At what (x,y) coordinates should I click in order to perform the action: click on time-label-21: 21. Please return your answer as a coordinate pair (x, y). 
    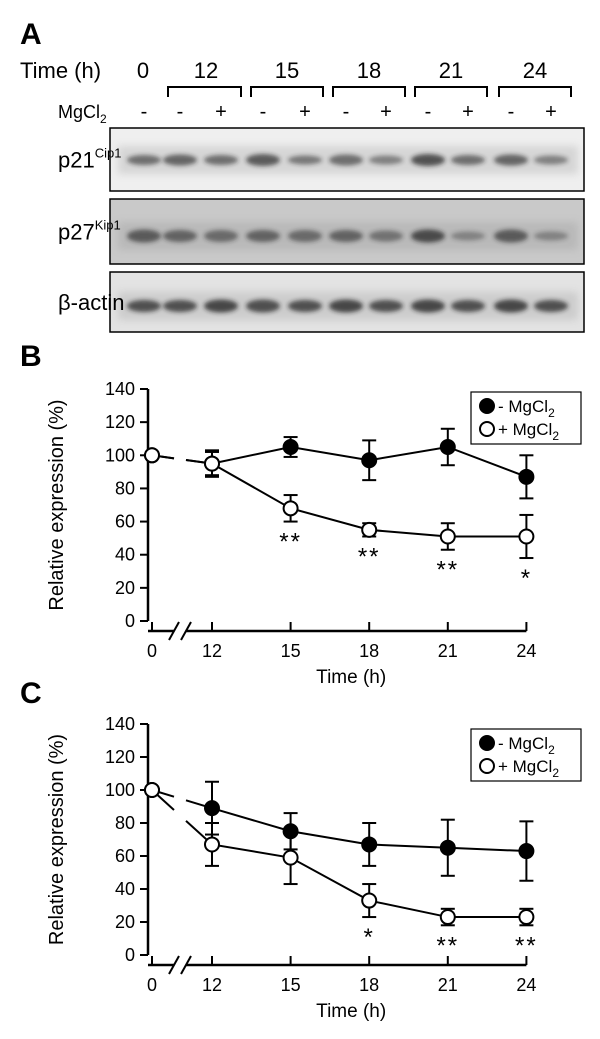
    Looking at the image, I should click on (451, 70).